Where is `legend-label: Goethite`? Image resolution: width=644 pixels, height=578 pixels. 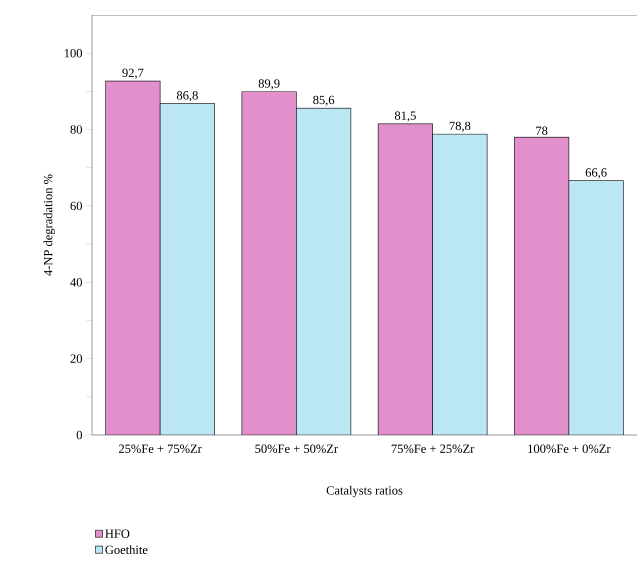 legend-label: Goethite is located at coordinates (126, 549).